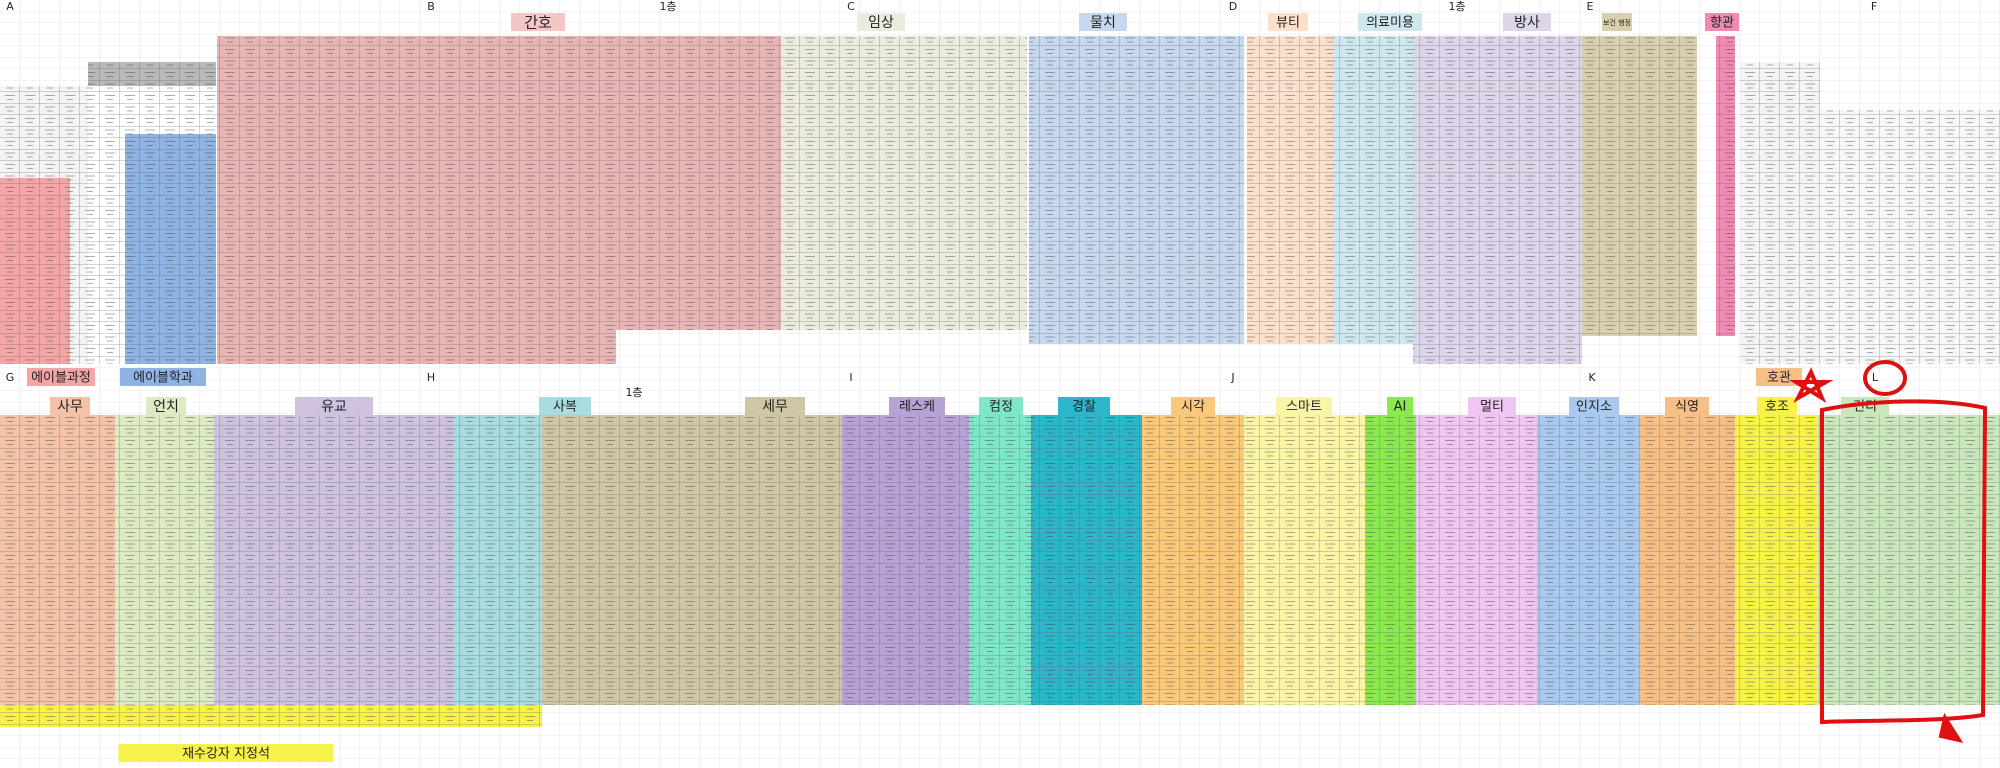 The height and width of the screenshot is (768, 2000). I want to click on label: 뷰티, so click(1288, 23).